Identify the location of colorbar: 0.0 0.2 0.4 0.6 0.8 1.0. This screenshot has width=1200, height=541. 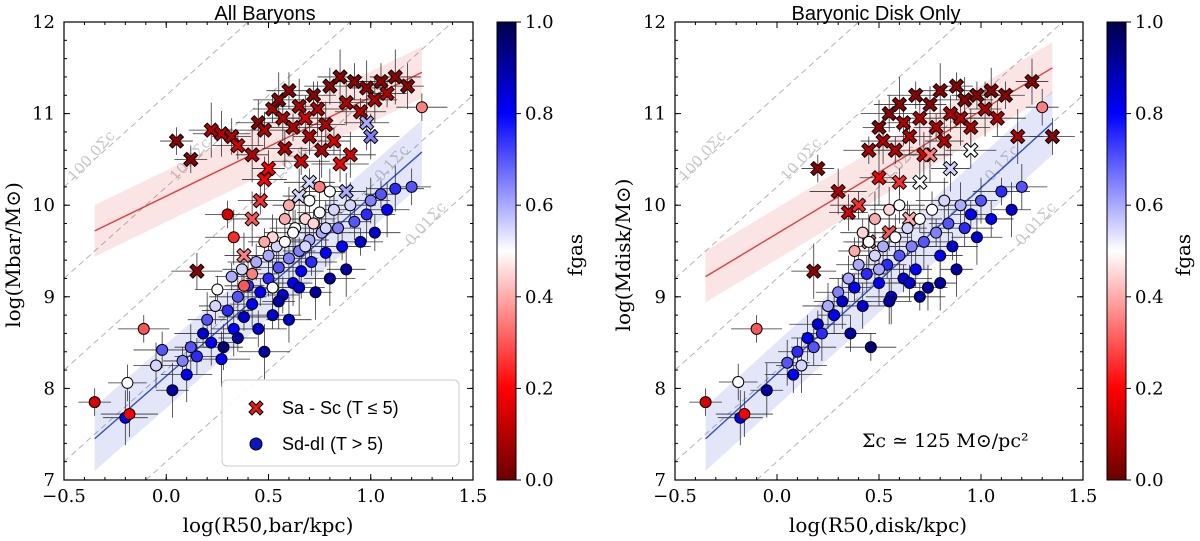
(525, 251).